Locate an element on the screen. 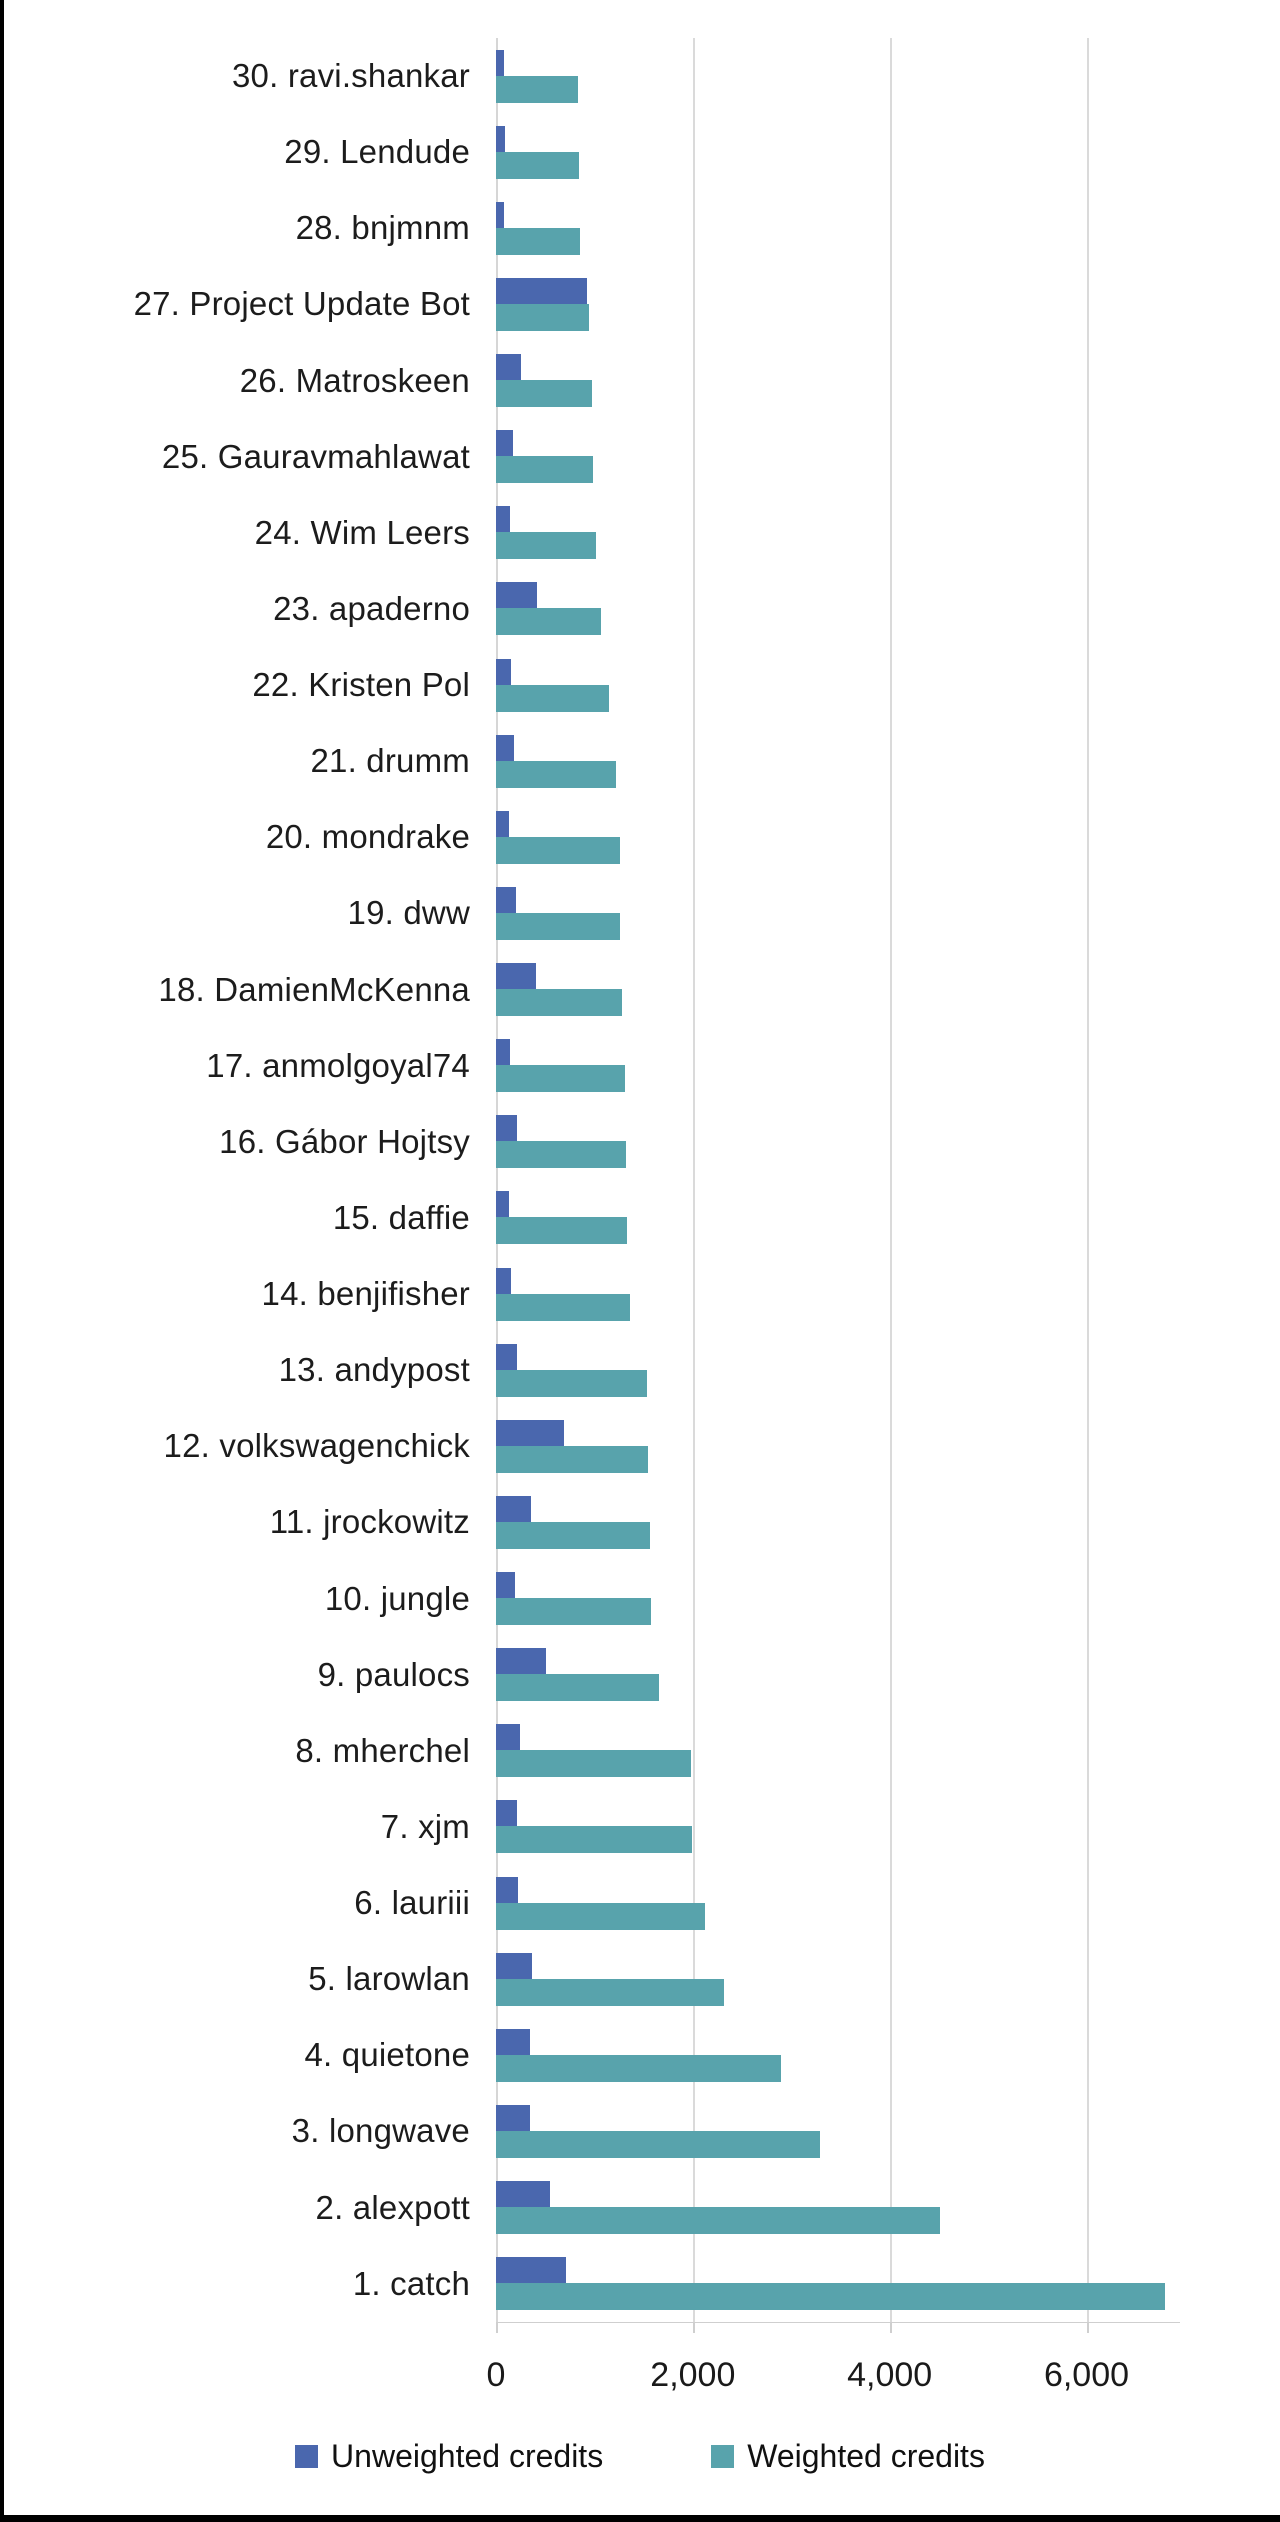 This screenshot has height=2522, width=1280. legend-label-weighted: Weighted credits is located at coordinates (866, 2456).